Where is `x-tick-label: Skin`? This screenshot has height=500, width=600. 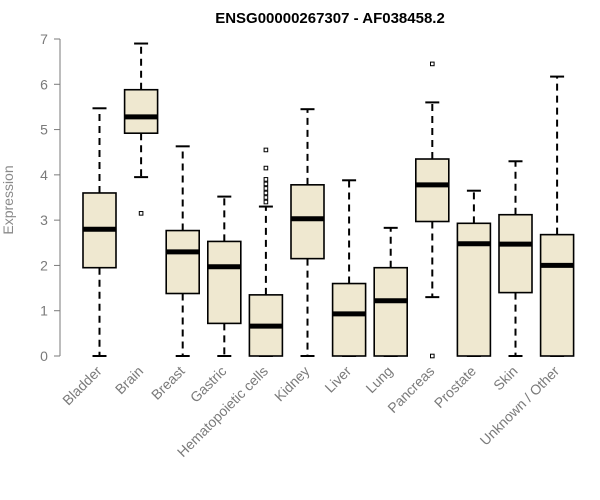 x-tick-label: Skin is located at coordinates (505, 378).